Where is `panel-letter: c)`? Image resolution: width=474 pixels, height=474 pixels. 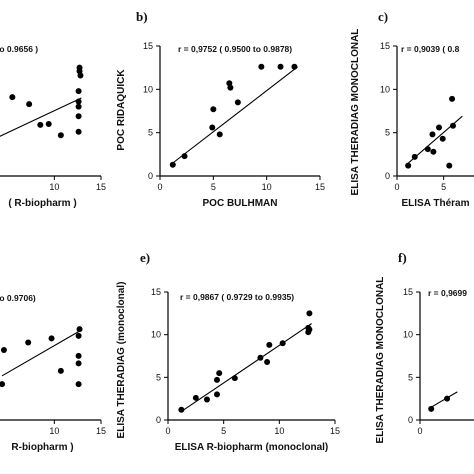 panel-letter: c) is located at coordinates (383, 16).